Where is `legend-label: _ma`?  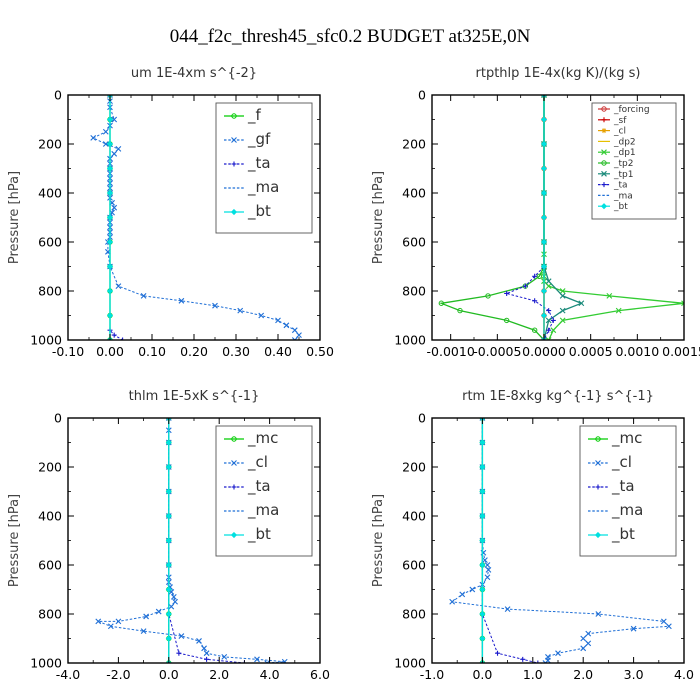
legend-label: _ma is located at coordinates (627, 510).